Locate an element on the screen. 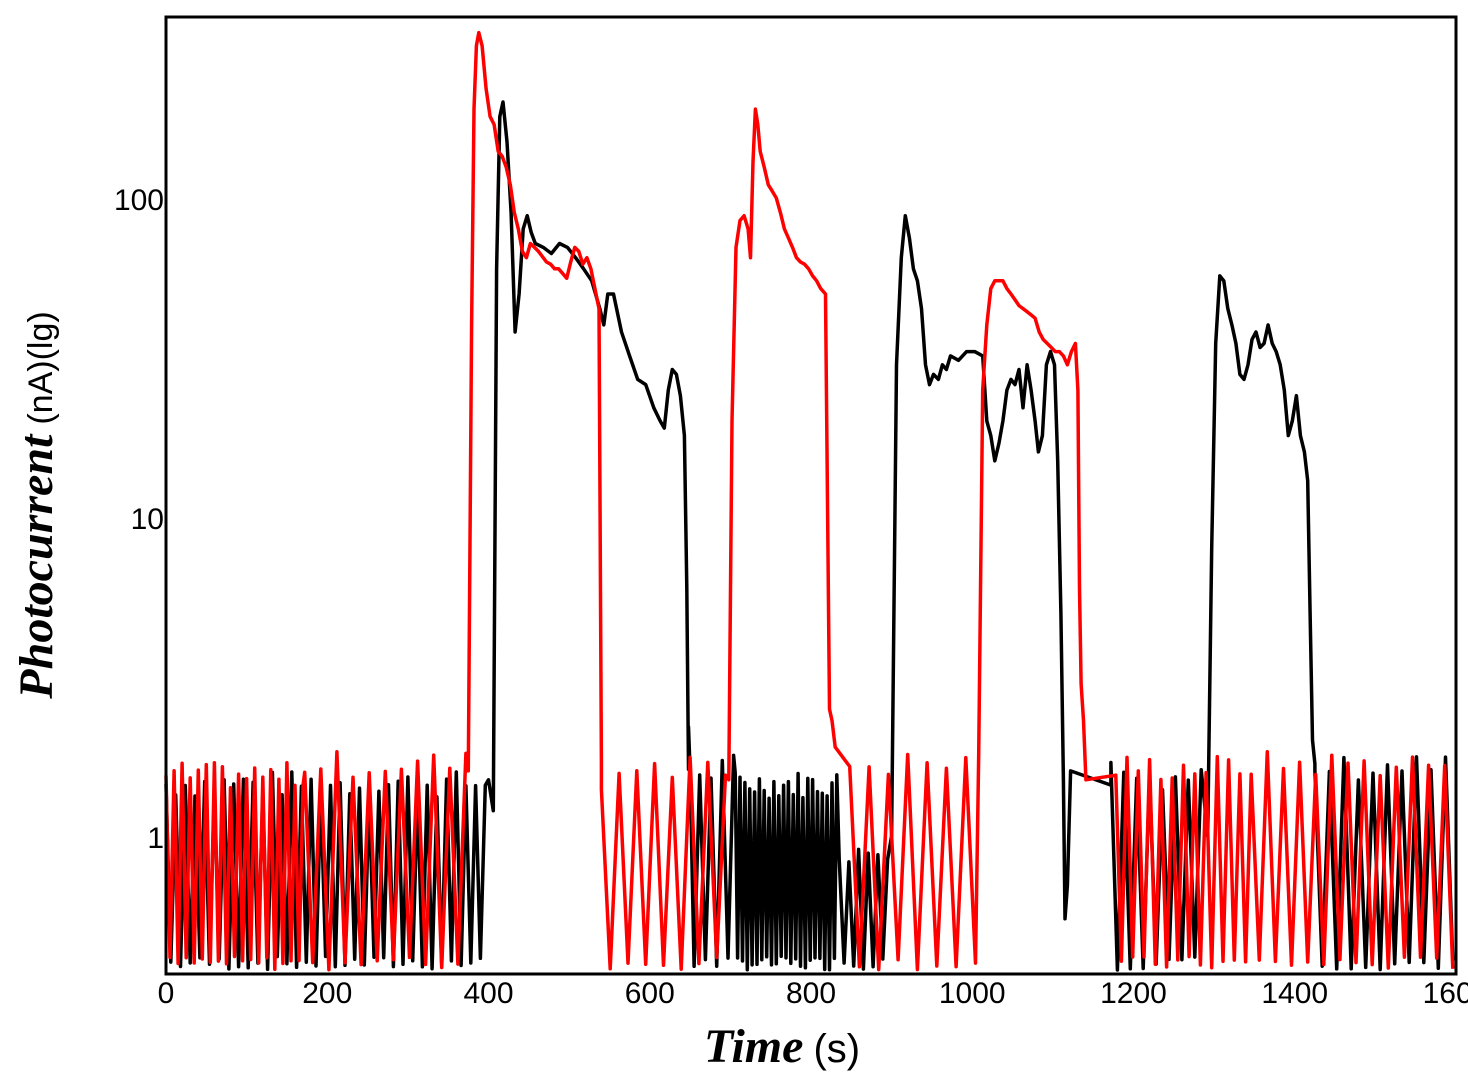 This screenshot has height=1090, width=1468. x-tick-label: 0 is located at coordinates (166, 993).